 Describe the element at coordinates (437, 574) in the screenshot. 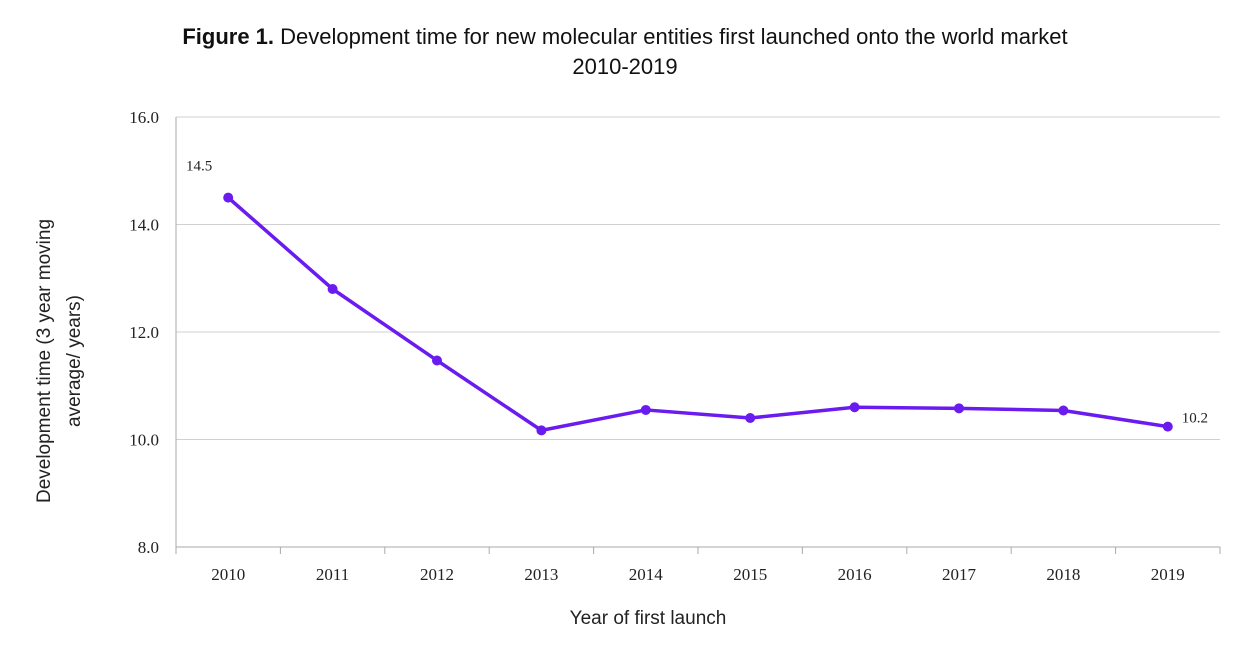

I see `x-tick-label-2012: 2012` at that location.